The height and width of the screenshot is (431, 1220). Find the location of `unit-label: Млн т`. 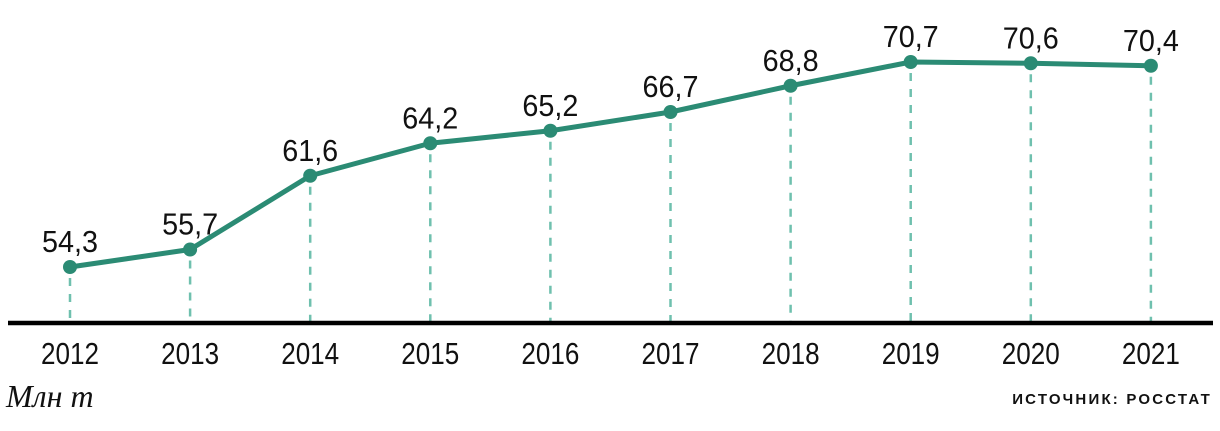

unit-label: Млн т is located at coordinates (50, 396).